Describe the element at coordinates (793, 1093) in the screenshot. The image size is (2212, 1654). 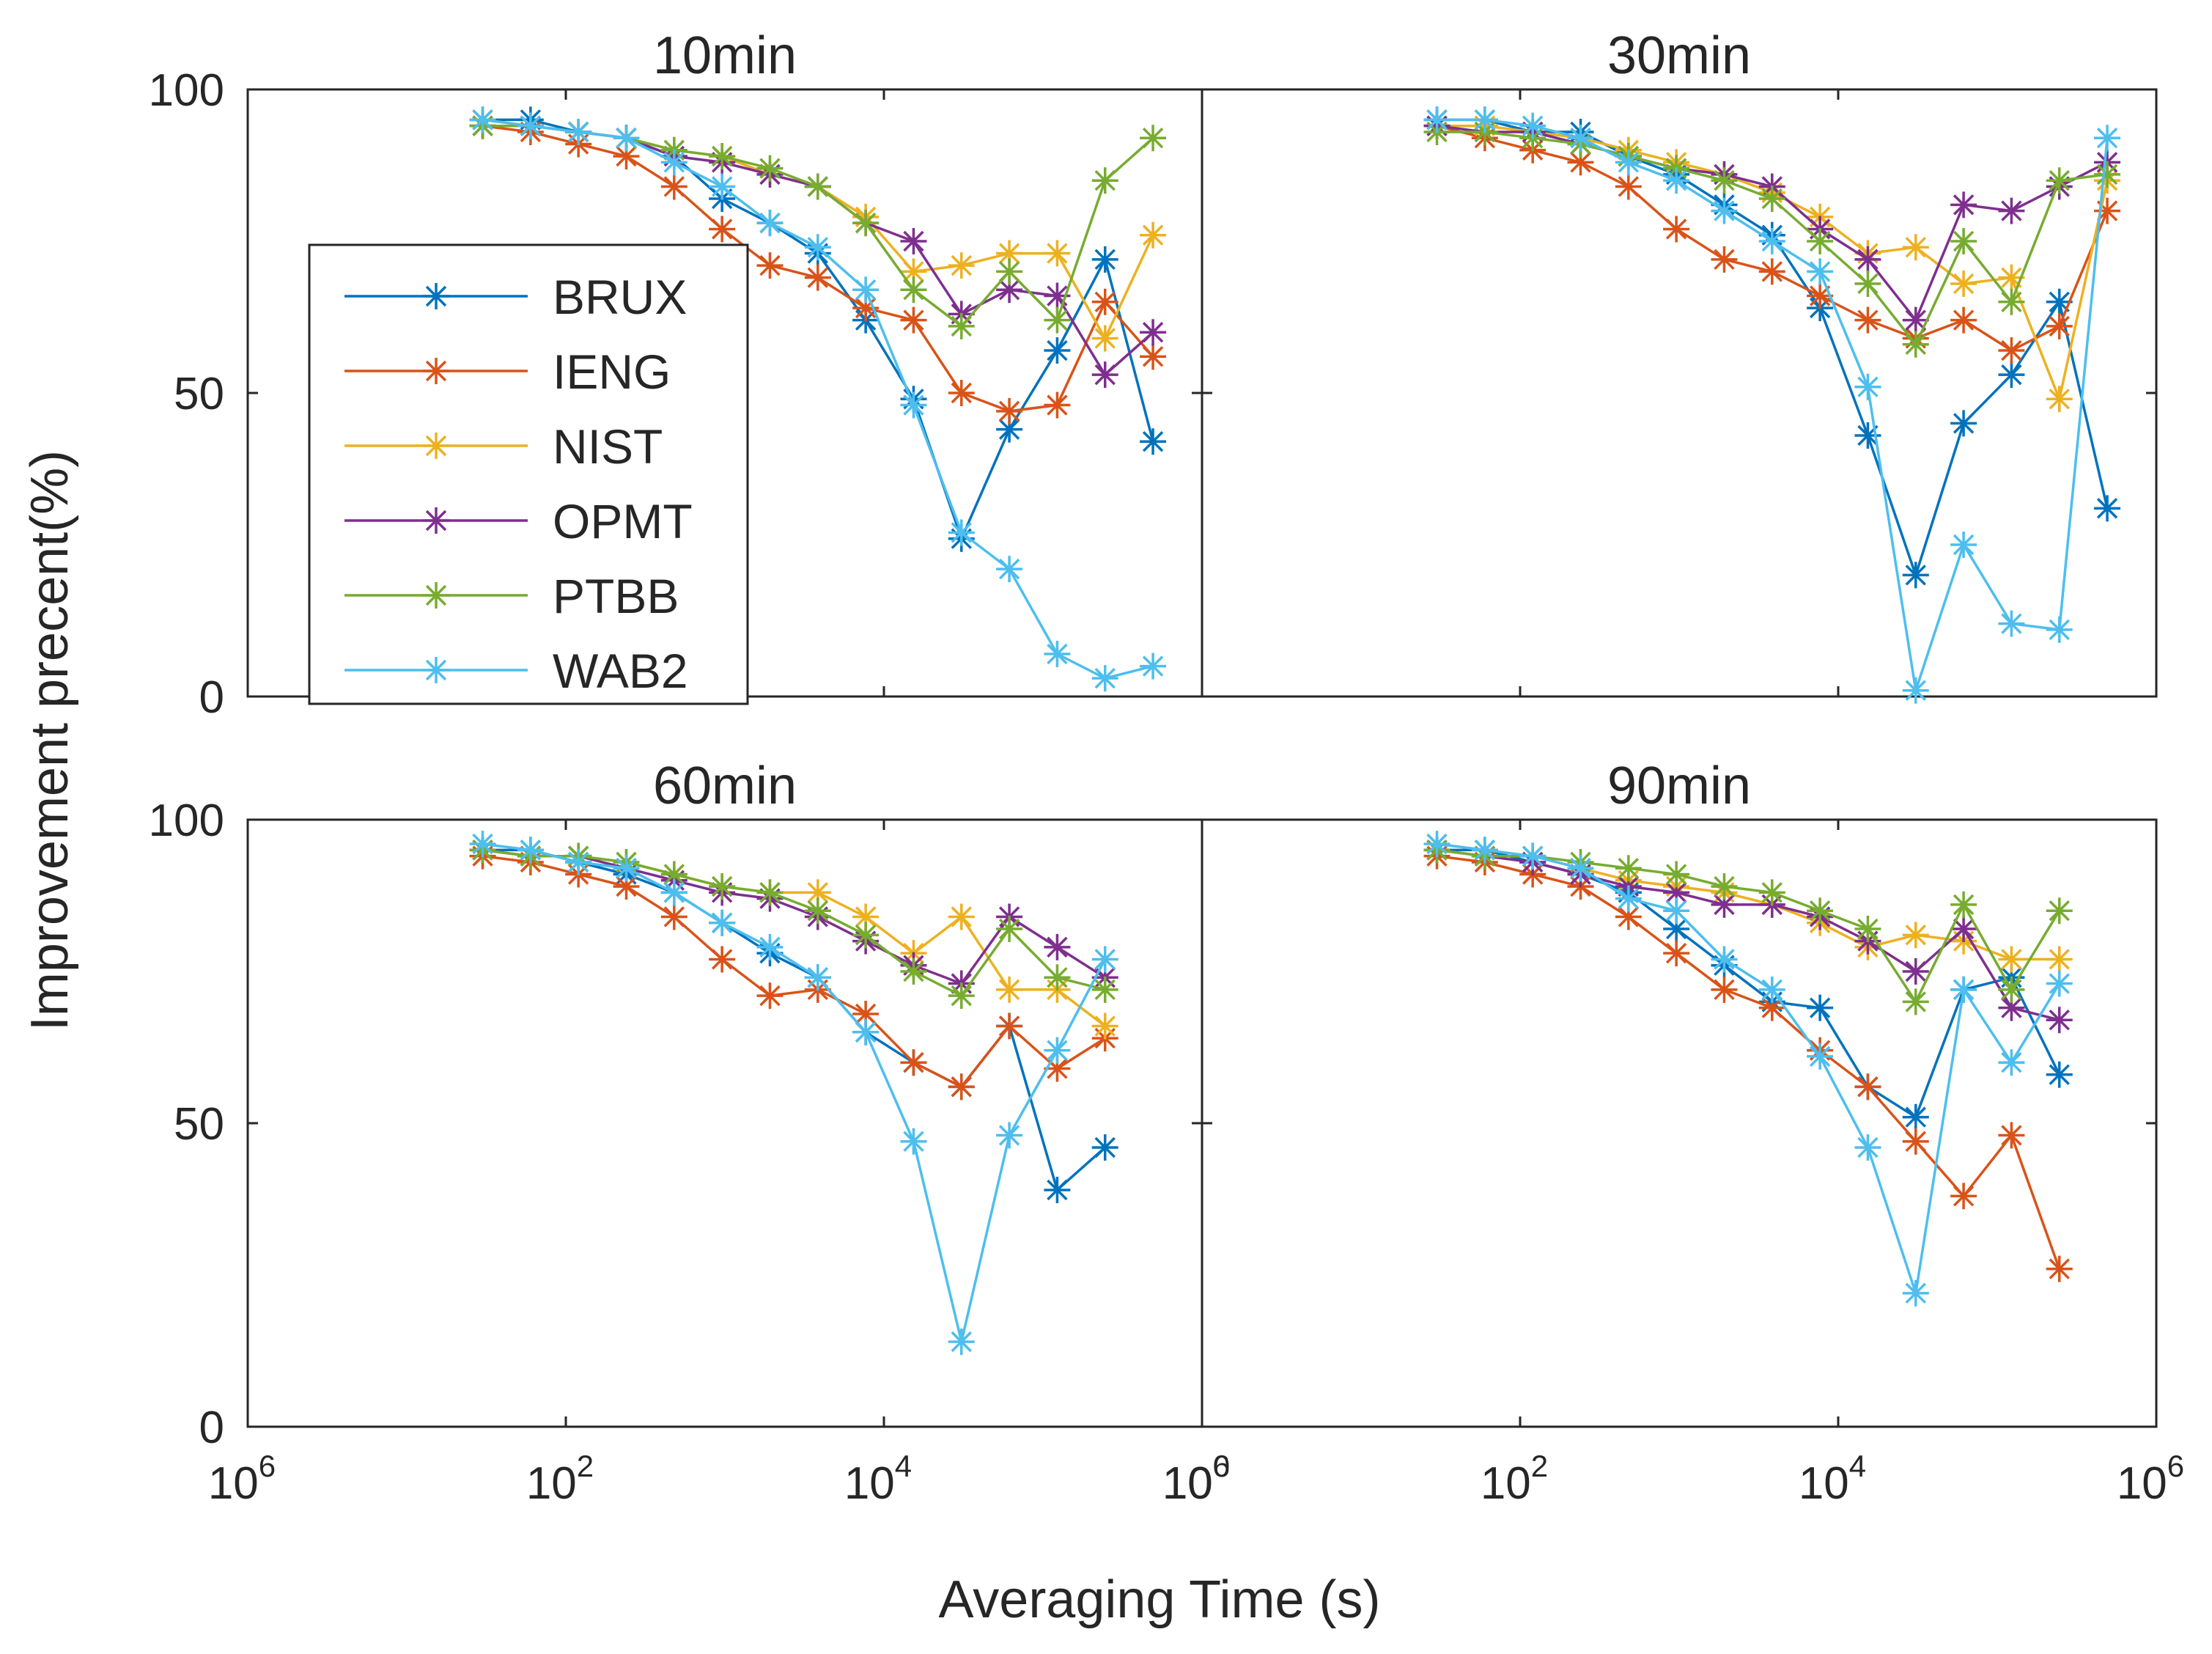
I see `series-WAB2` at that location.